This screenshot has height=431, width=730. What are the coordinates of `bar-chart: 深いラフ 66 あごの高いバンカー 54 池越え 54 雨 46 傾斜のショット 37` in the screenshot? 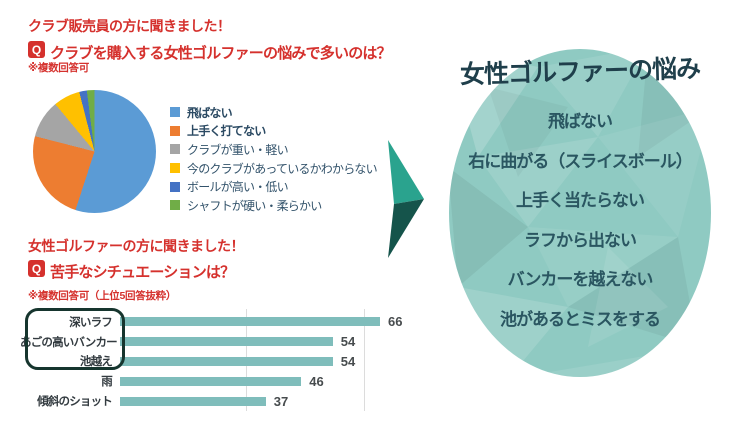 It's located at (220, 360).